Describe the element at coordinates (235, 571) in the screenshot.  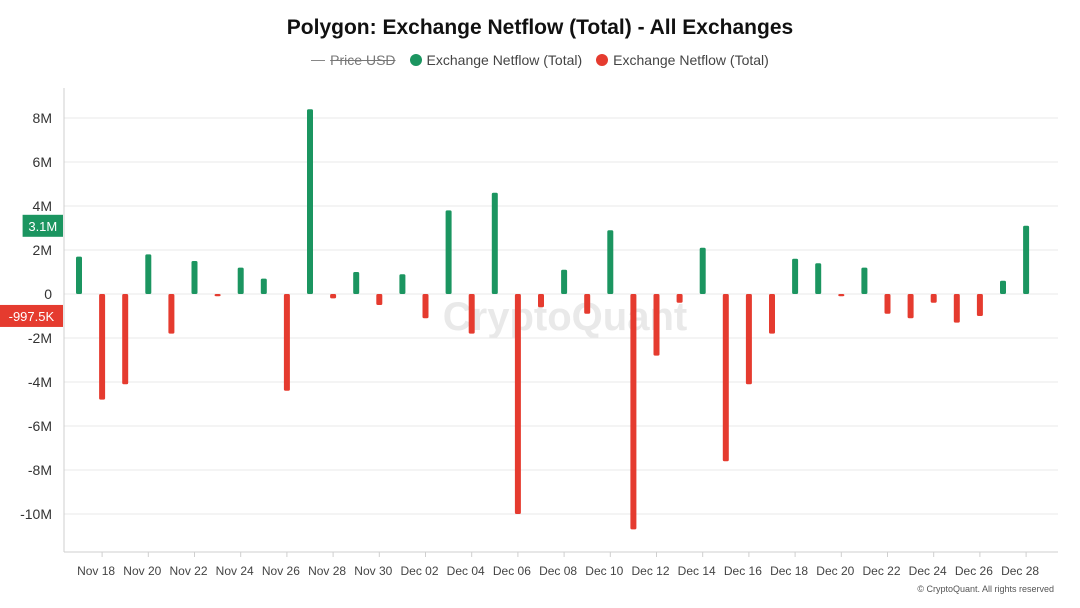
I see `x-tick-label: Nov 24` at that location.